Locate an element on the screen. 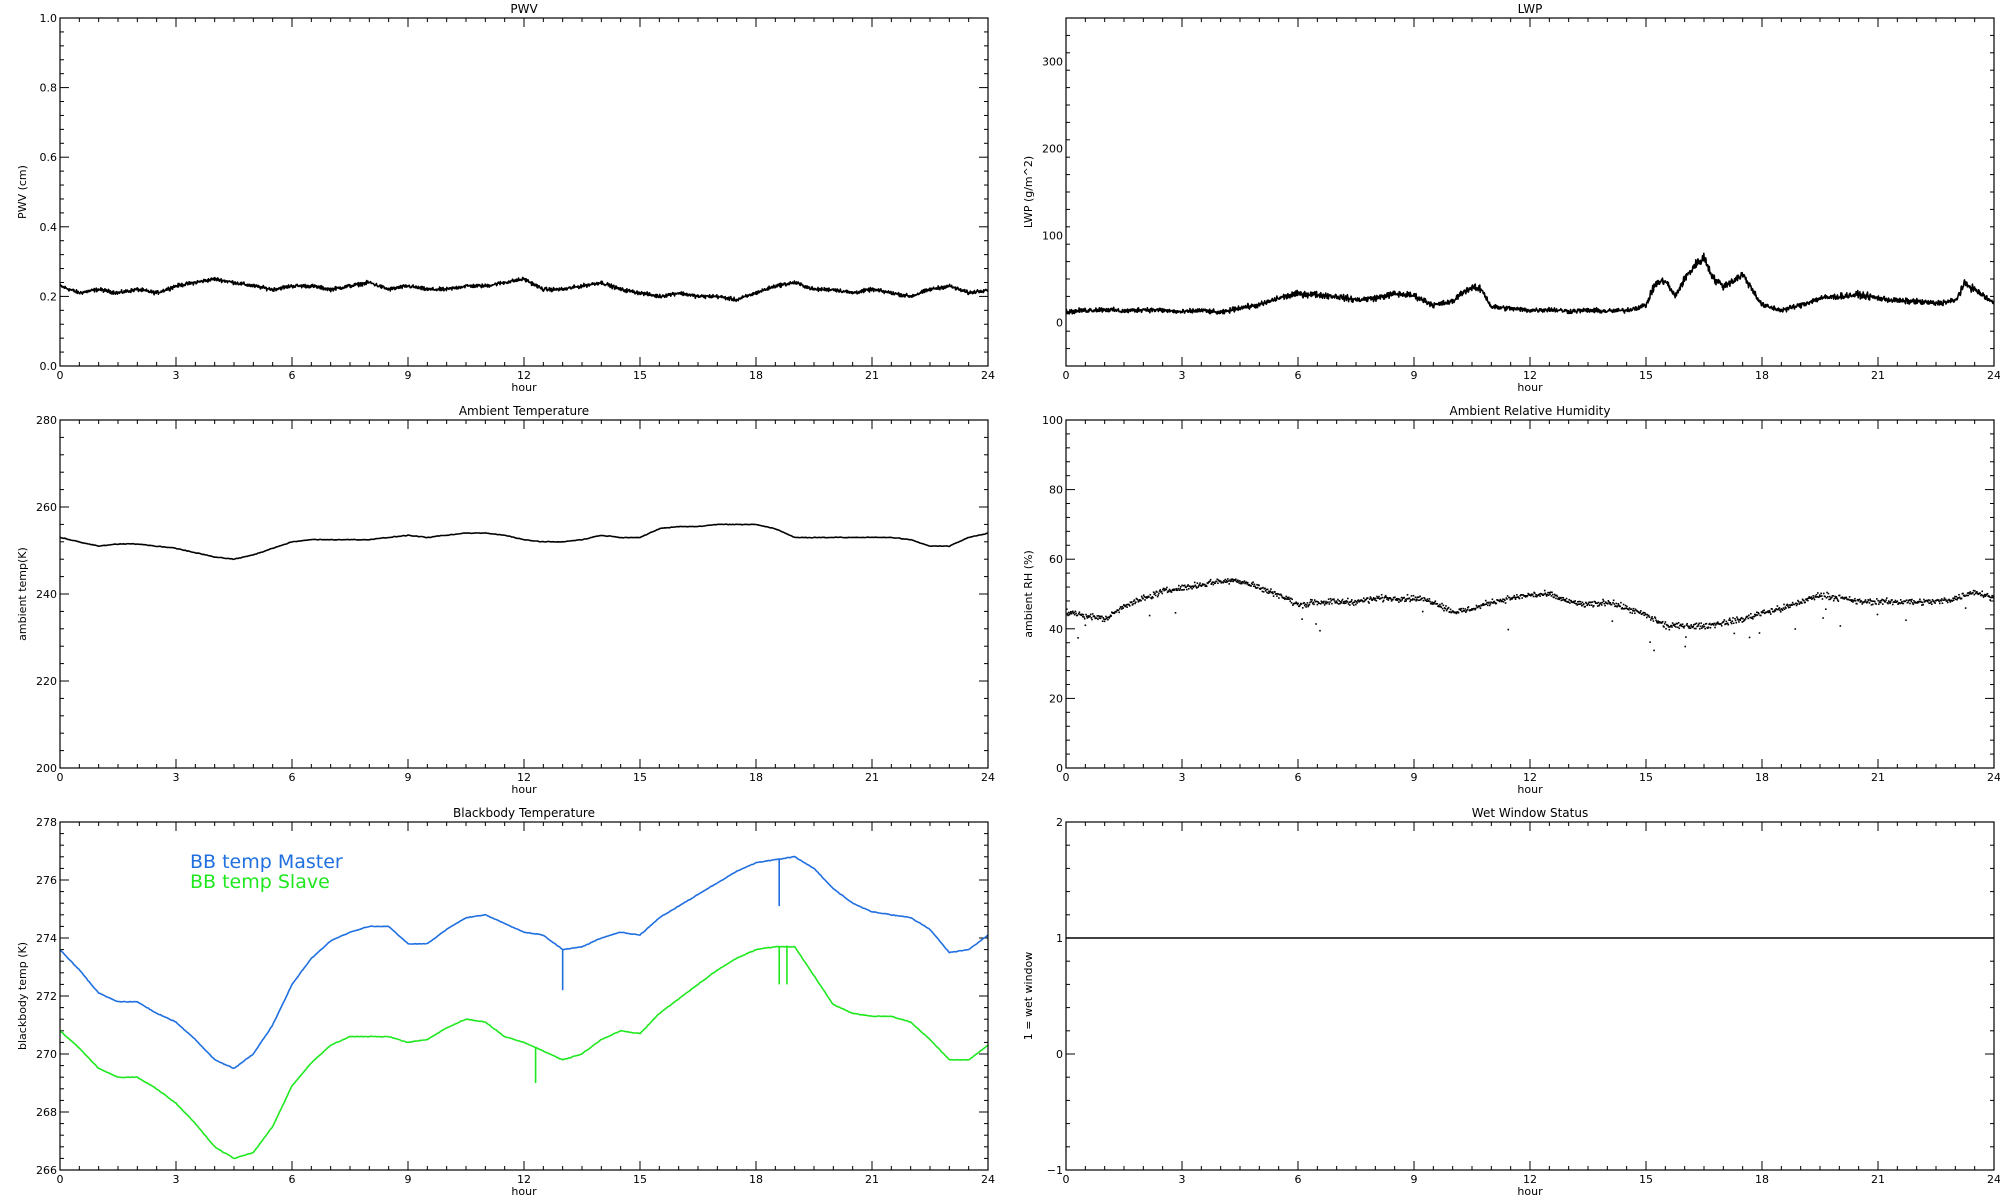  x-tick-label: 3 is located at coordinates (176, 375).